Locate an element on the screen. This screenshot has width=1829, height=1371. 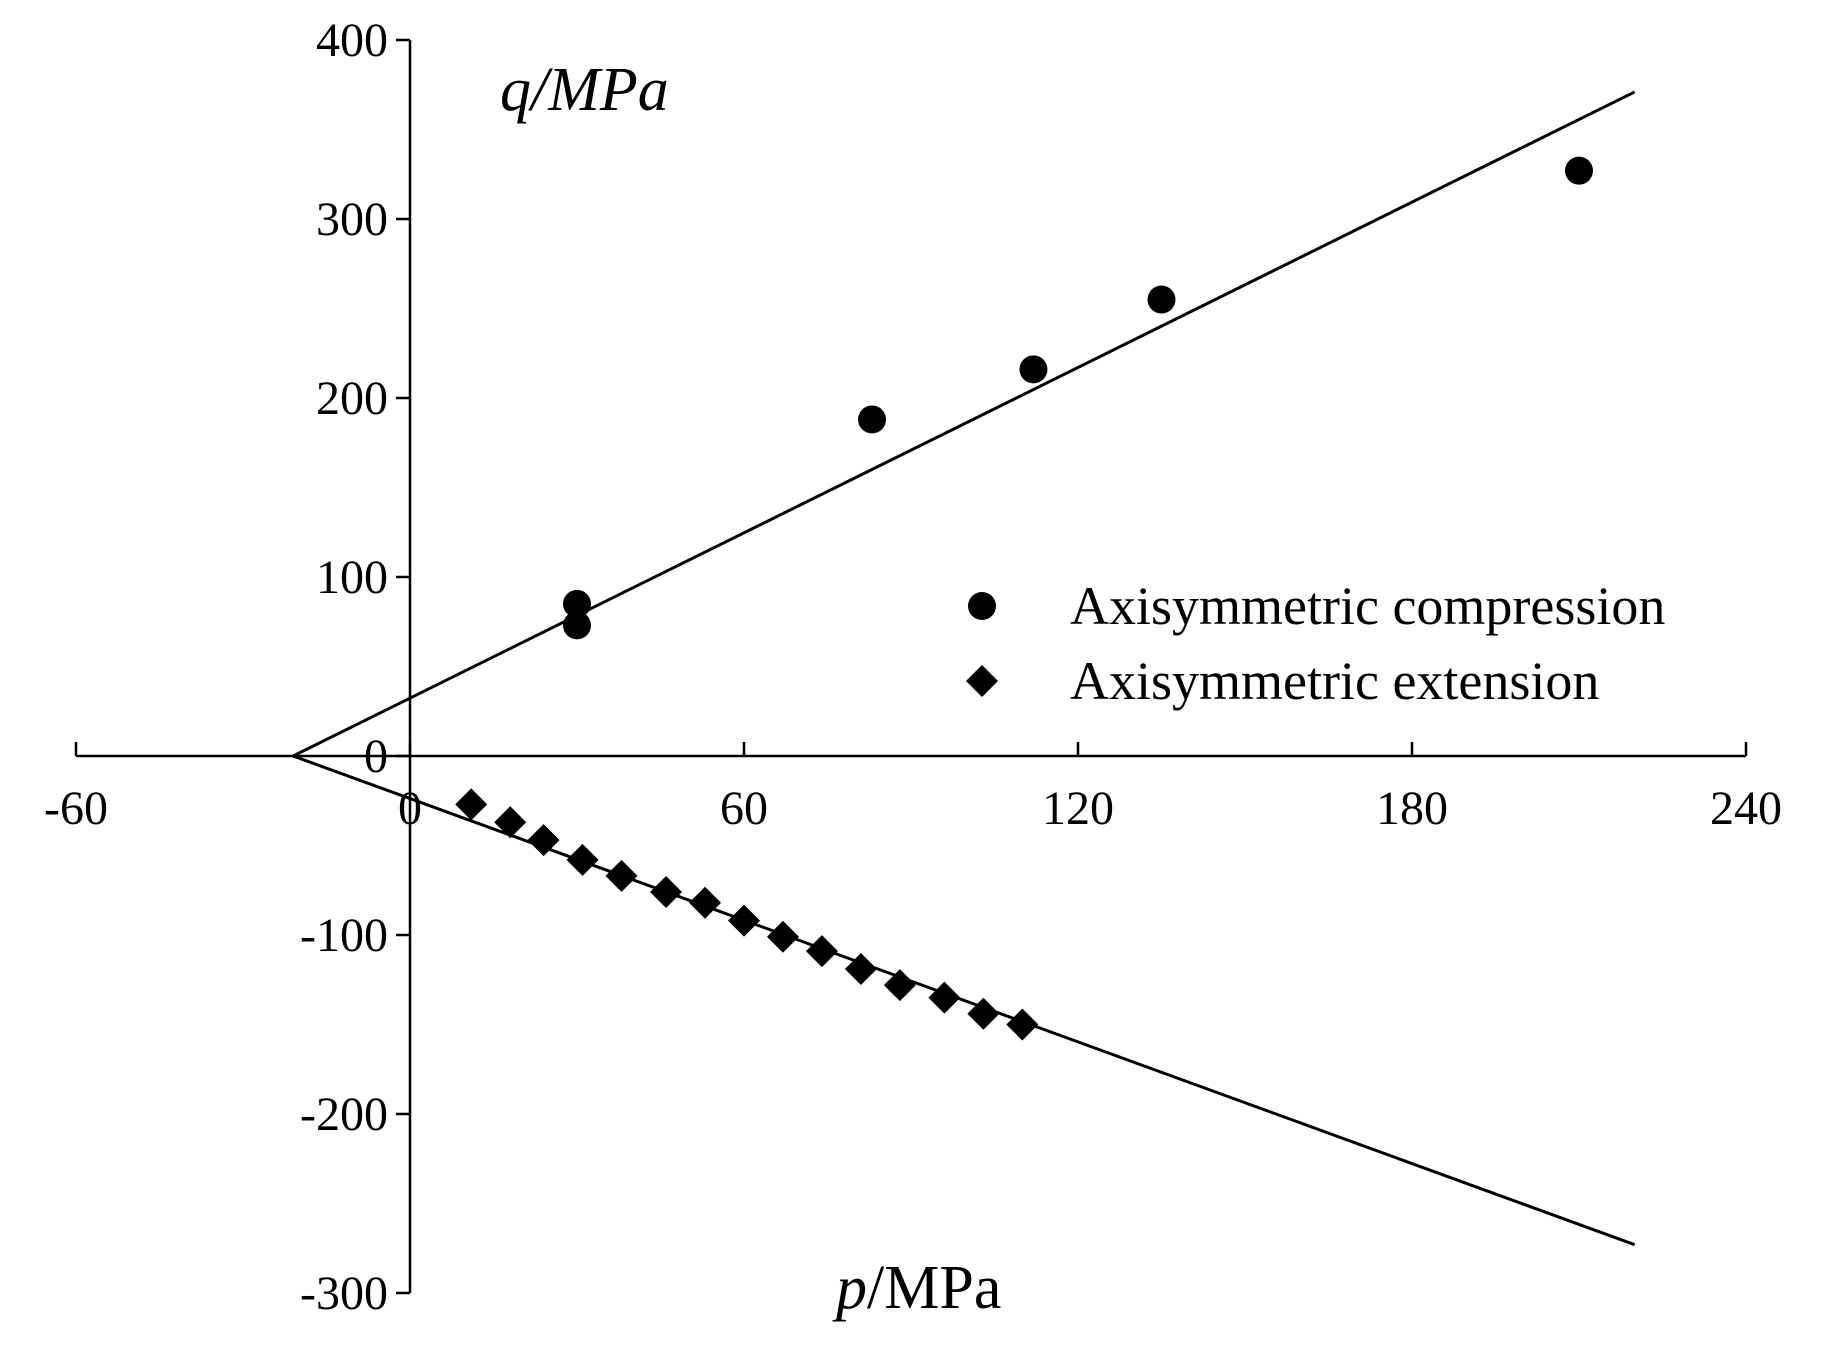
y-tick-label: 100 is located at coordinates (352, 577).